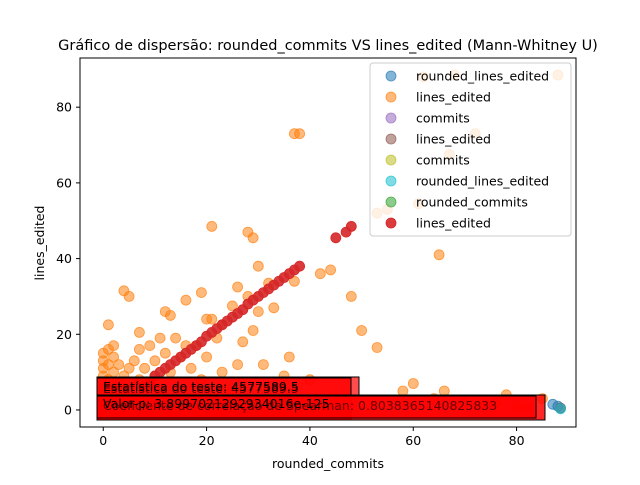 The height and width of the screenshot is (485, 640). What do you see at coordinates (64, 107) in the screenshot?
I see `y-tick-label-4: 80` at bounding box center [64, 107].